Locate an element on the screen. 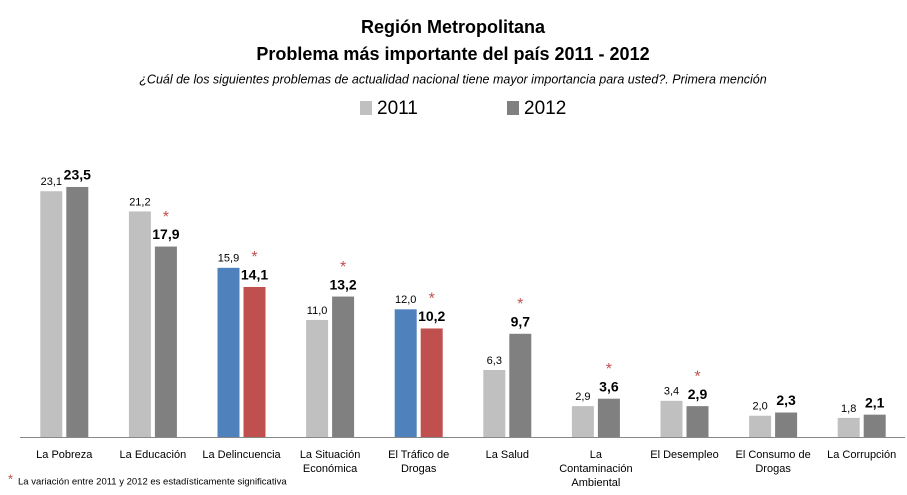 This screenshot has height=495, width=907. value-label: 2,1 is located at coordinates (875, 402).